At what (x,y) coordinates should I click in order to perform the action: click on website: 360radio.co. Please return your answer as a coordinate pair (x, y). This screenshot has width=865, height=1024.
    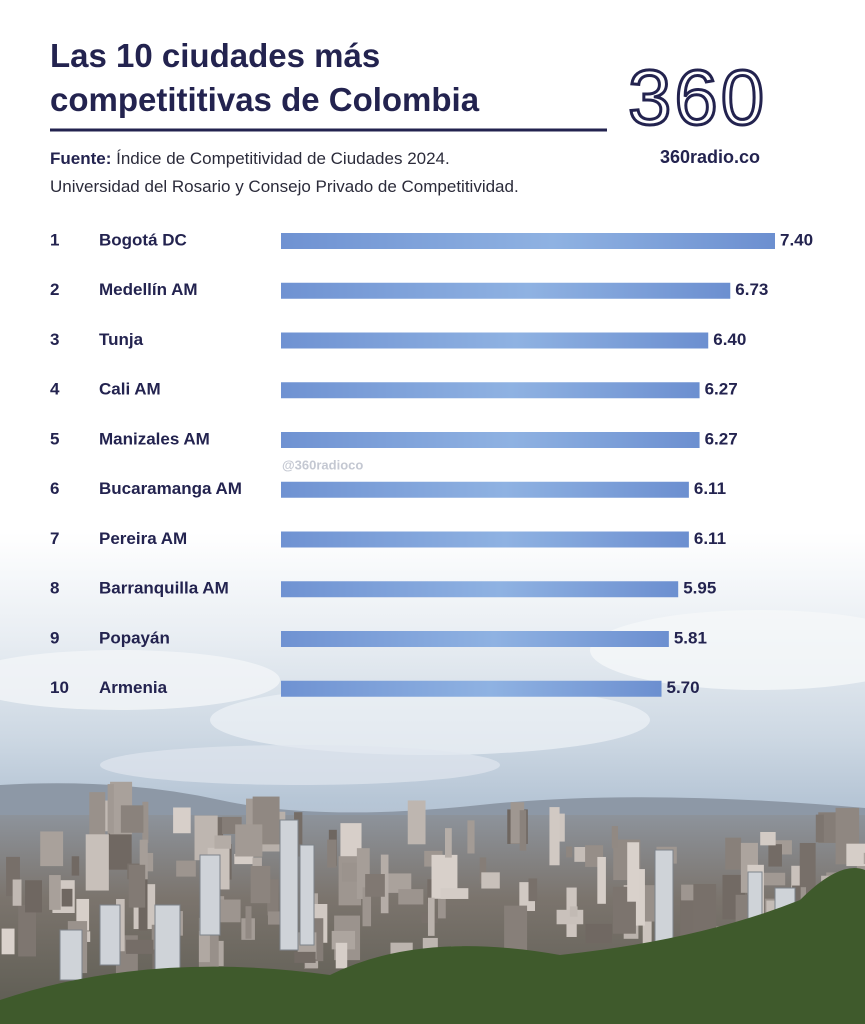
    Looking at the image, I should click on (710, 157).